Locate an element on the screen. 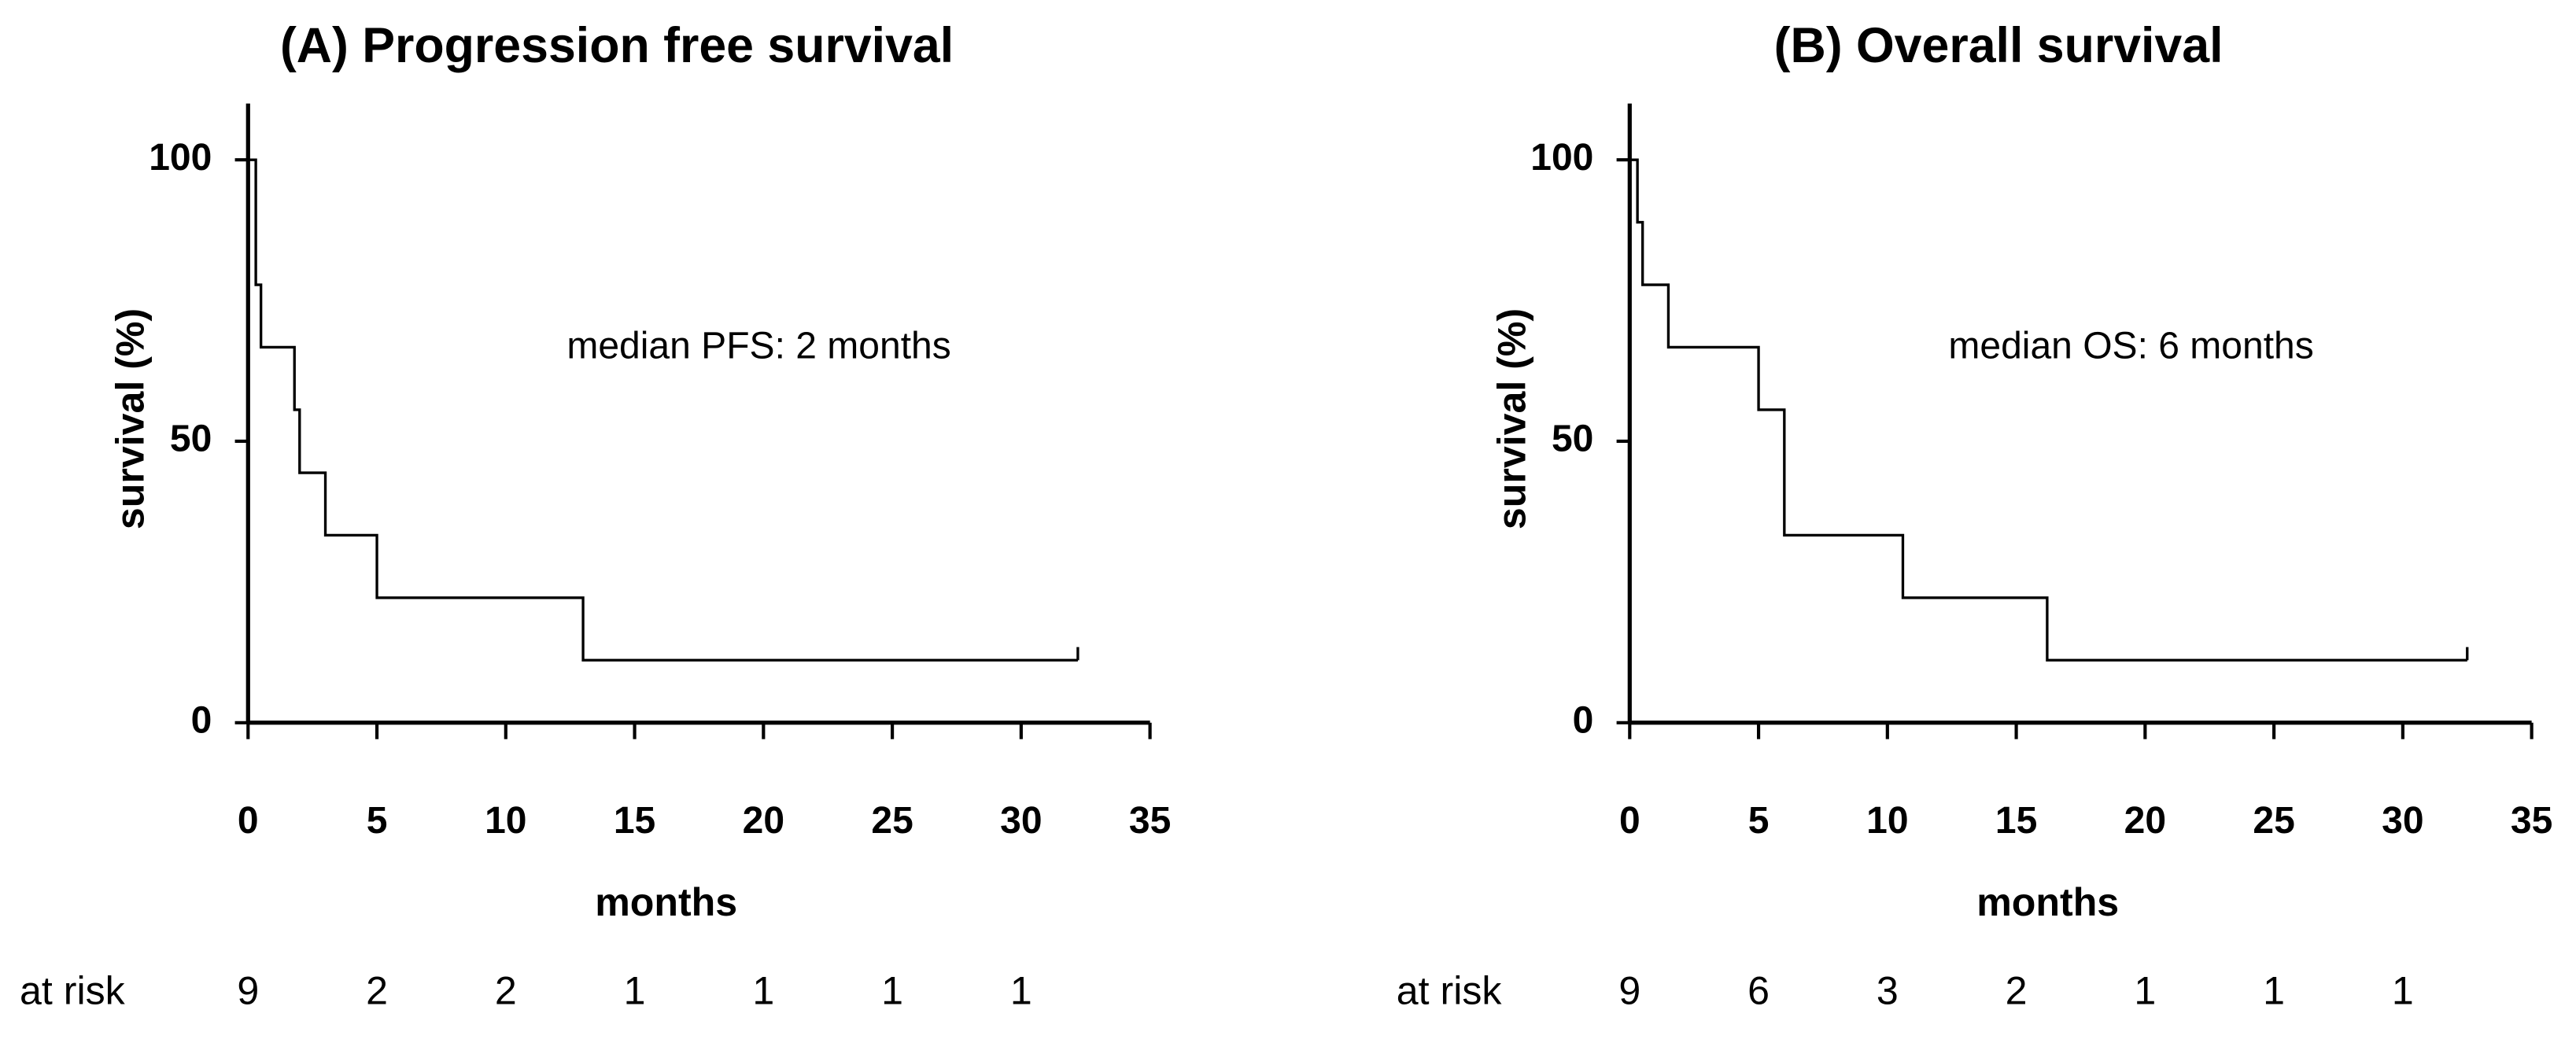  chart-title: (B) Overall survival is located at coordinates (1999, 46).